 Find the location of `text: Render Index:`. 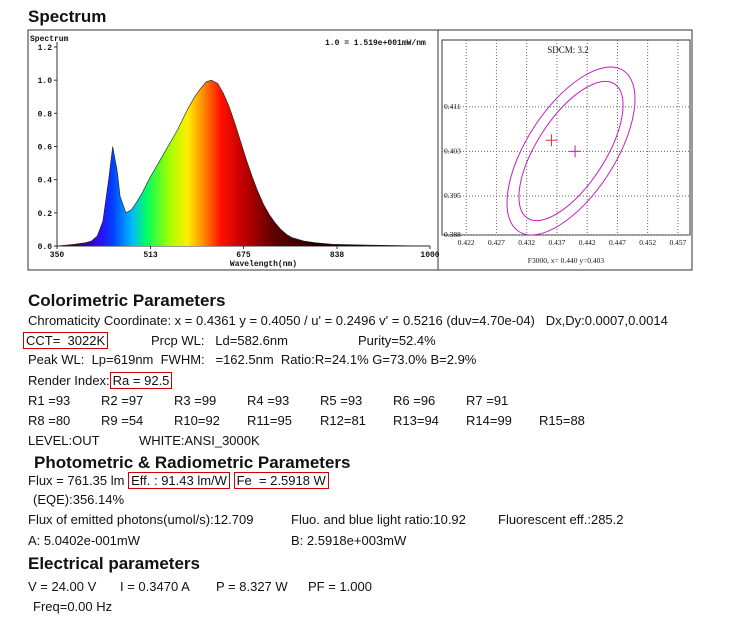

text: Render Index: is located at coordinates (69, 380).